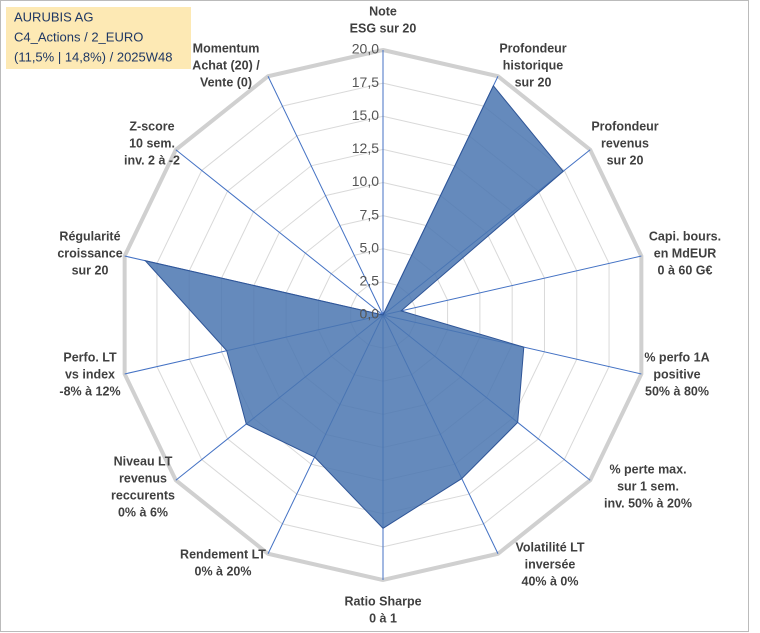 This screenshot has width=760, height=633. What do you see at coordinates (89, 236) in the screenshot?
I see `category-label: Régularité` at bounding box center [89, 236].